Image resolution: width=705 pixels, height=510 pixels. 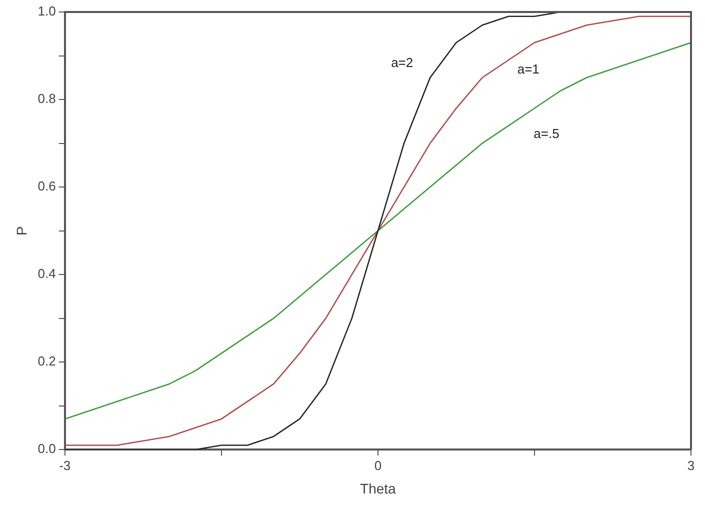 I want to click on y-tick-label: 0.4, so click(x=47, y=274).